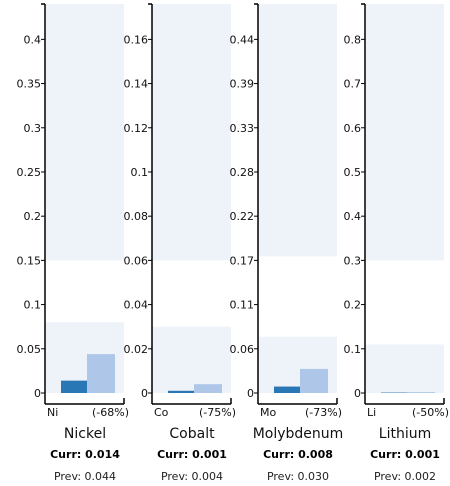 The height and width of the screenshot is (486, 450). I want to click on li-change-label: (-50%), so click(430, 412).